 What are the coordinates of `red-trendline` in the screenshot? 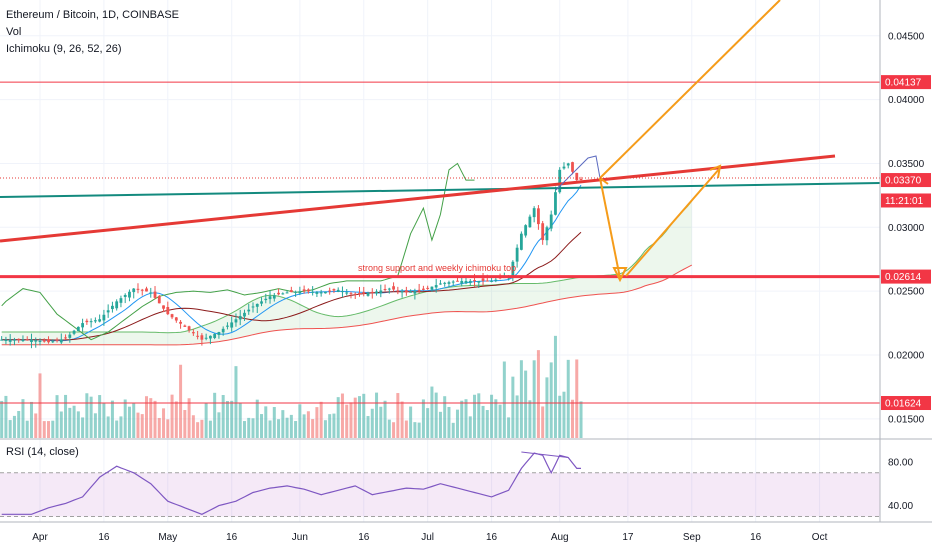 It's located at (418, 198).